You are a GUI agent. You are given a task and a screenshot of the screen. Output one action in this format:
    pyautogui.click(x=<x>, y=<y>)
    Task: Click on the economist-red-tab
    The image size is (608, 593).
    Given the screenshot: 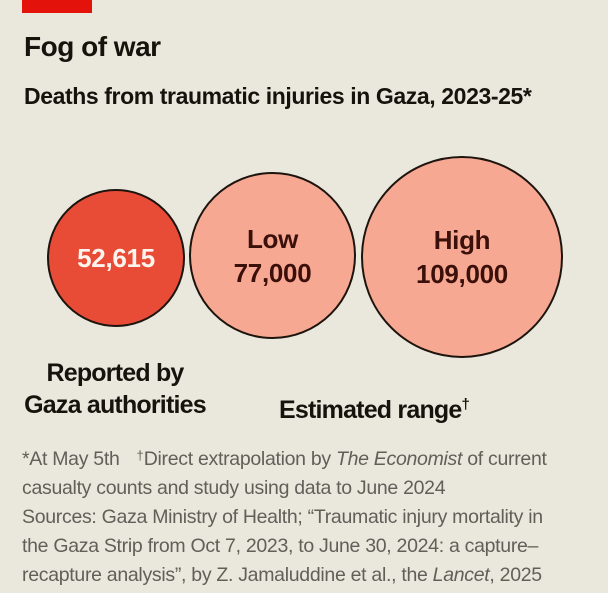 What is the action you would take?
    pyautogui.click(x=57, y=6)
    